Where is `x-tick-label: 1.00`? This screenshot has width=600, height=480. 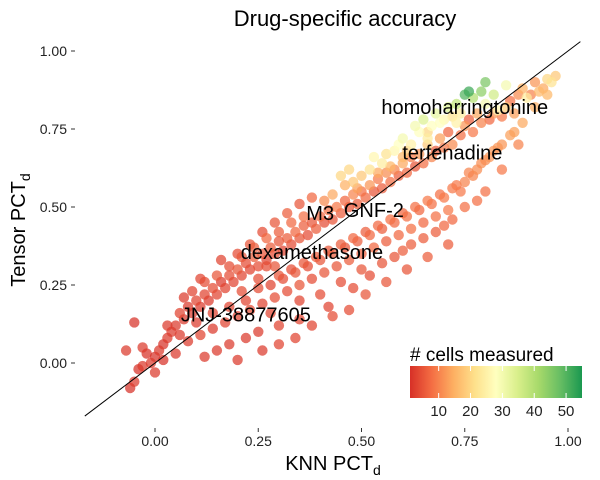 x-tick-label: 1.00 is located at coordinates (567, 441).